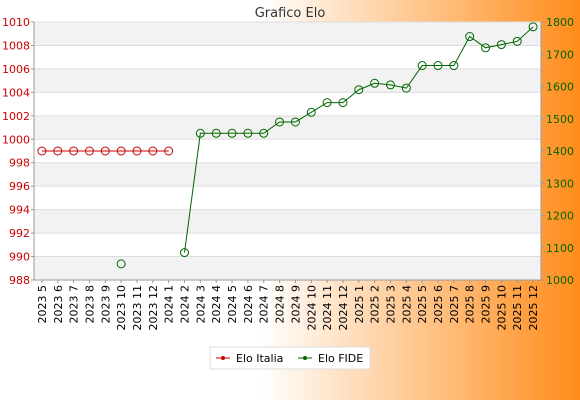 The height and width of the screenshot is (400, 580). I want to click on left-tick-label: 996, so click(19, 186).